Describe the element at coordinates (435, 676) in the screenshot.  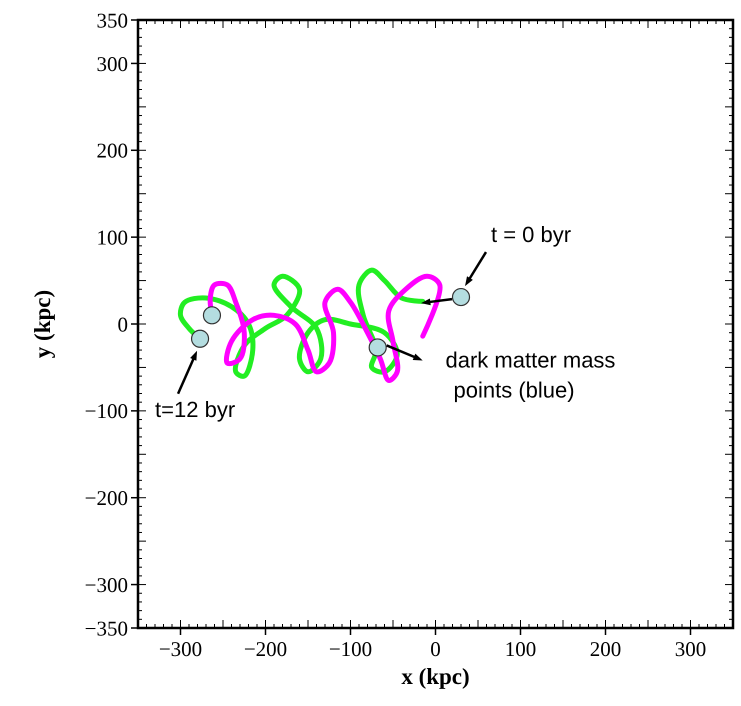
I see `x-axis-title: x (kpc)` at that location.